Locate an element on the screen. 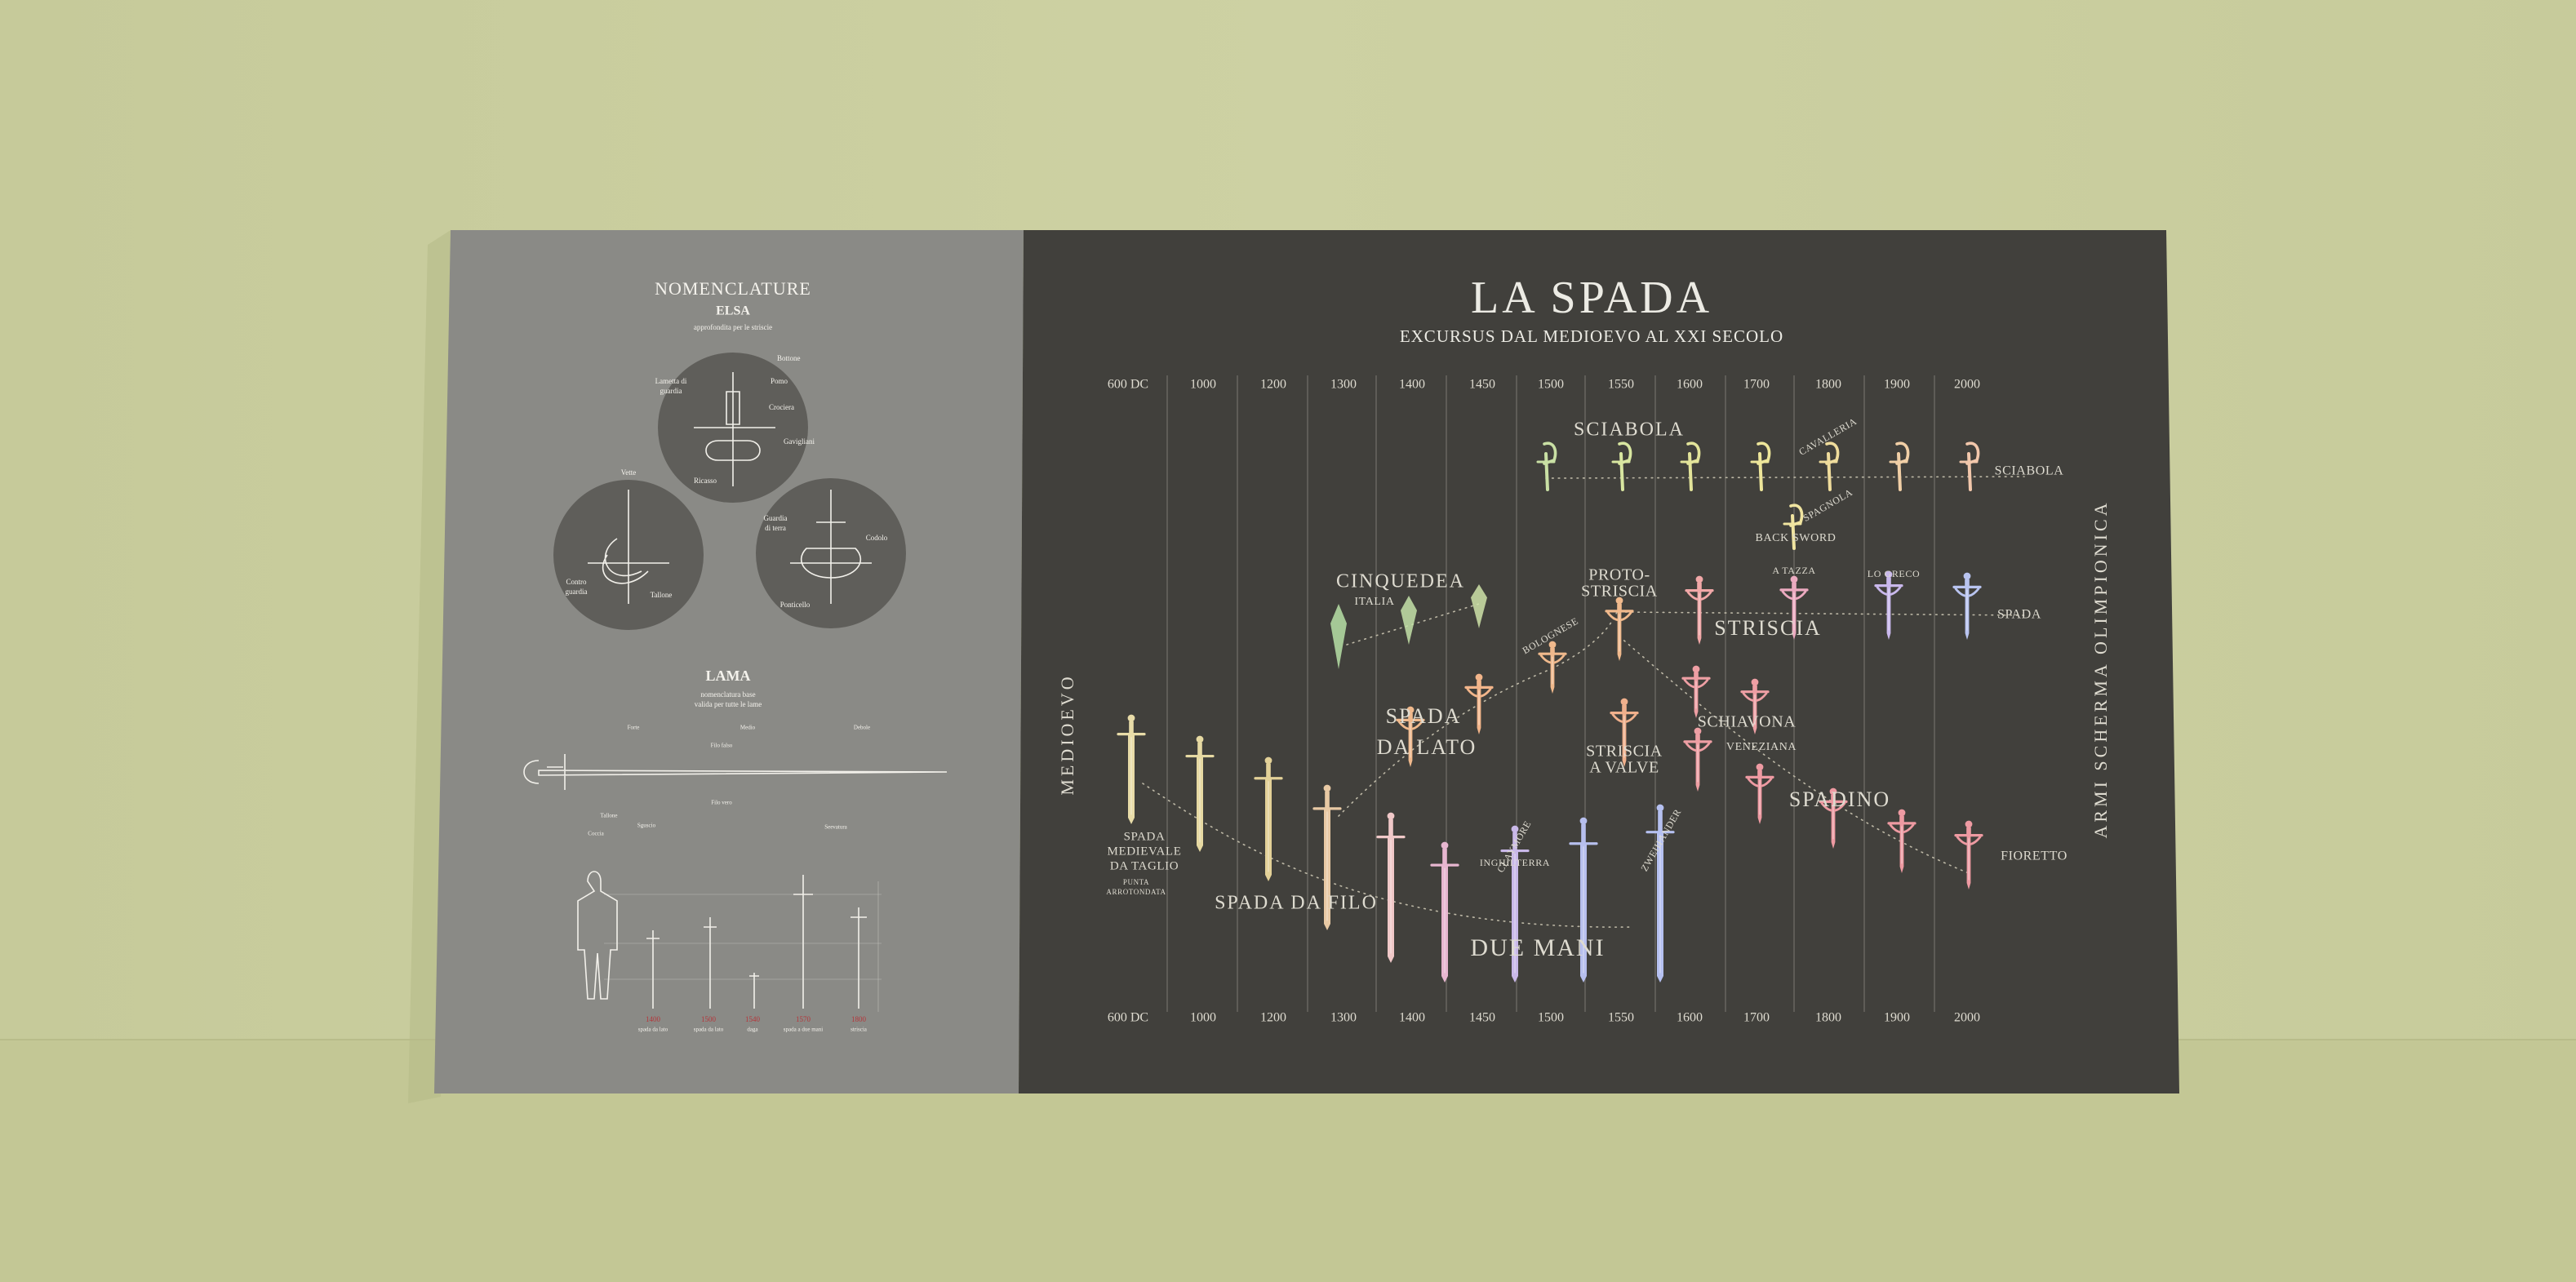 This screenshot has height=1282, width=2576. left-drawings is located at coordinates (735, 683).